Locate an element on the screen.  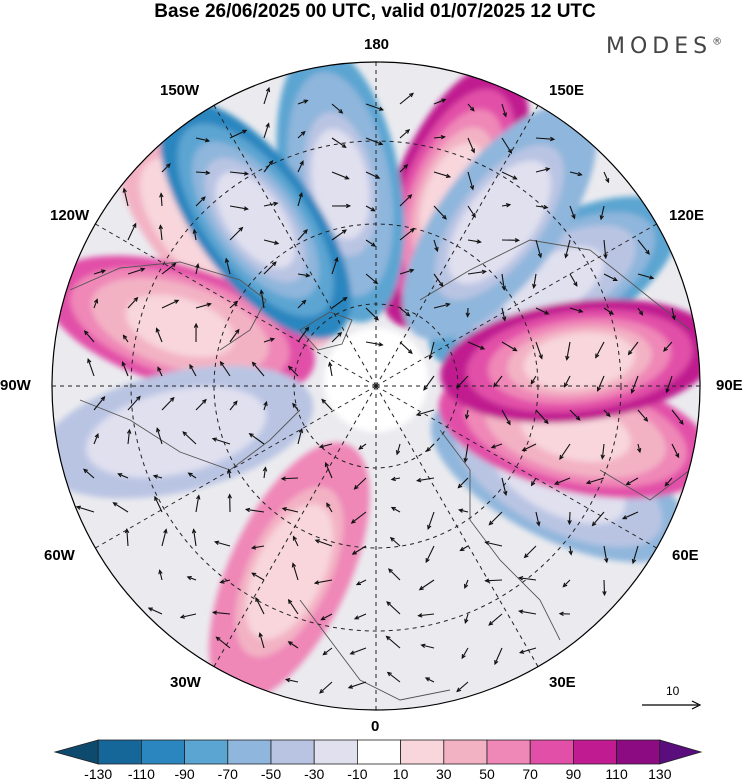
lon-label-30e: 30E is located at coordinates (562, 682).